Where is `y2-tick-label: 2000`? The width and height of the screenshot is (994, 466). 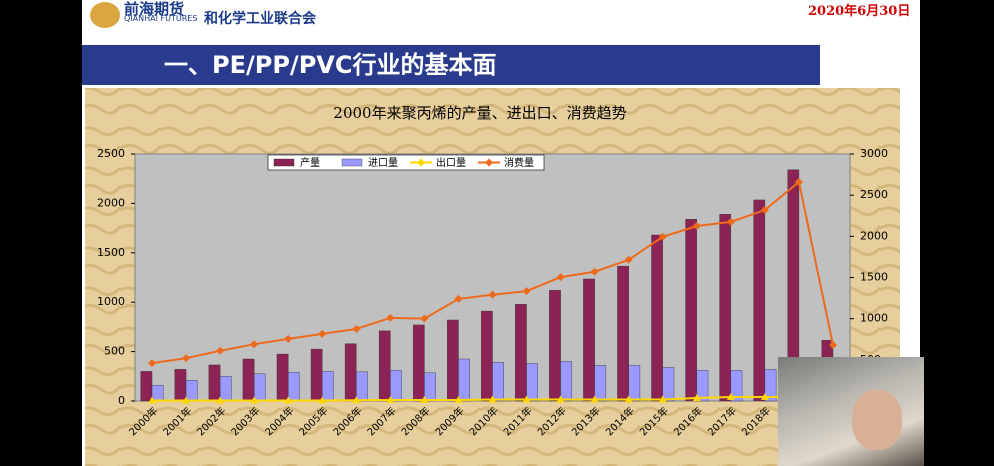 y2-tick-label: 2000 is located at coordinates (874, 235).